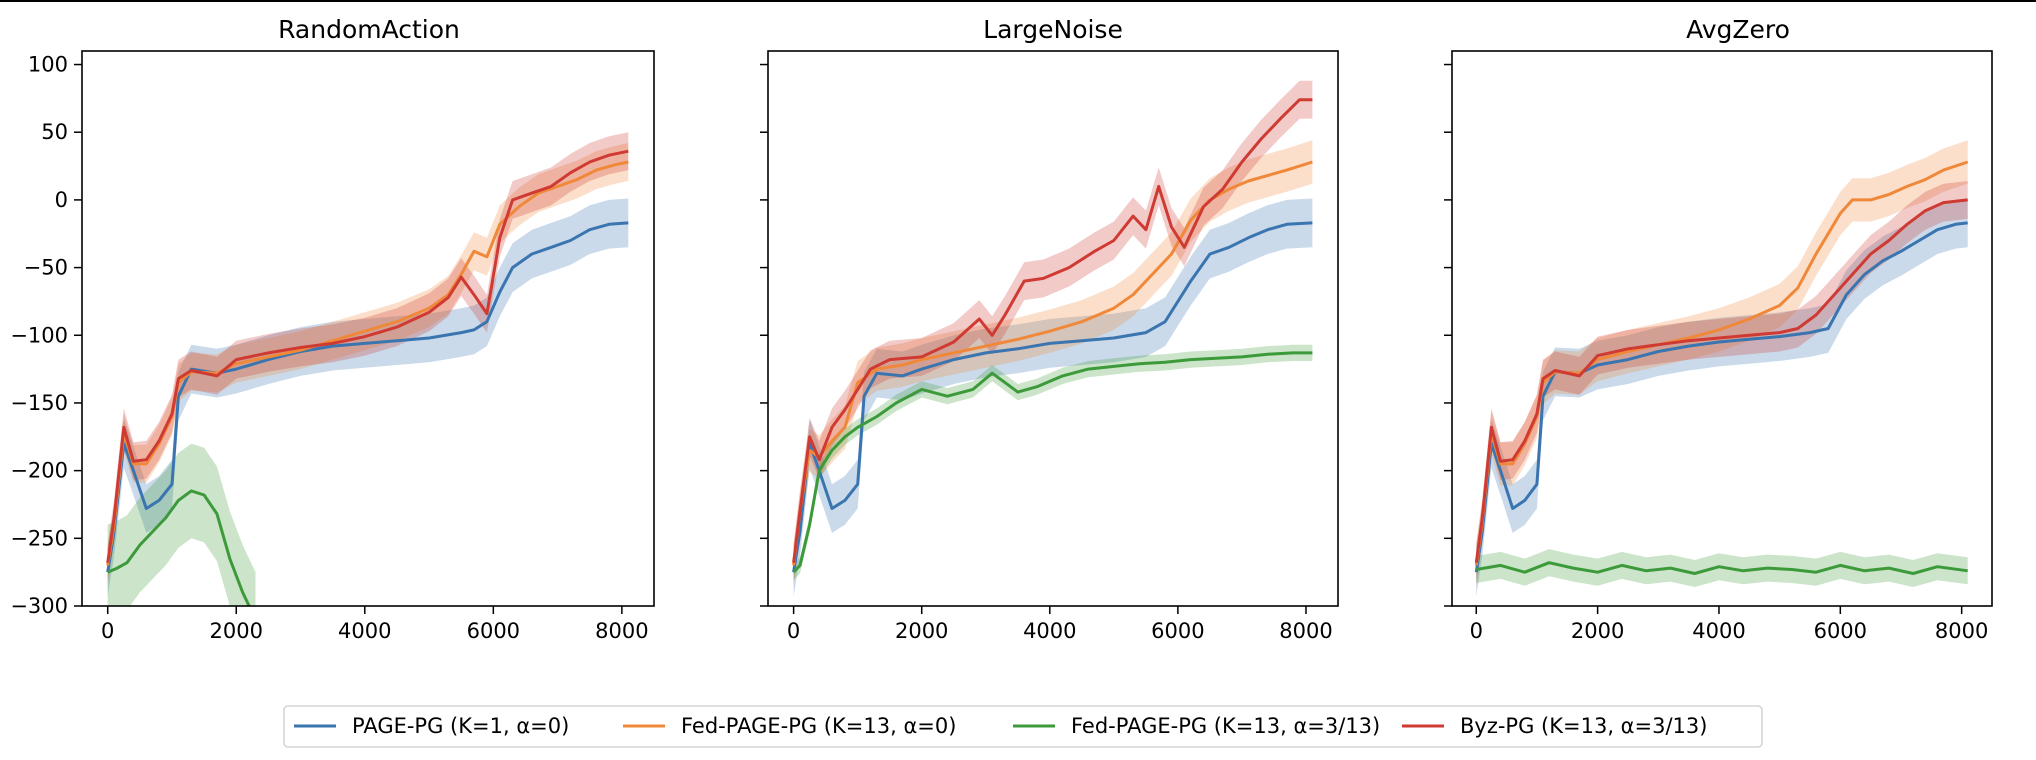  I want to click on series-layer, so click(1721, 368).